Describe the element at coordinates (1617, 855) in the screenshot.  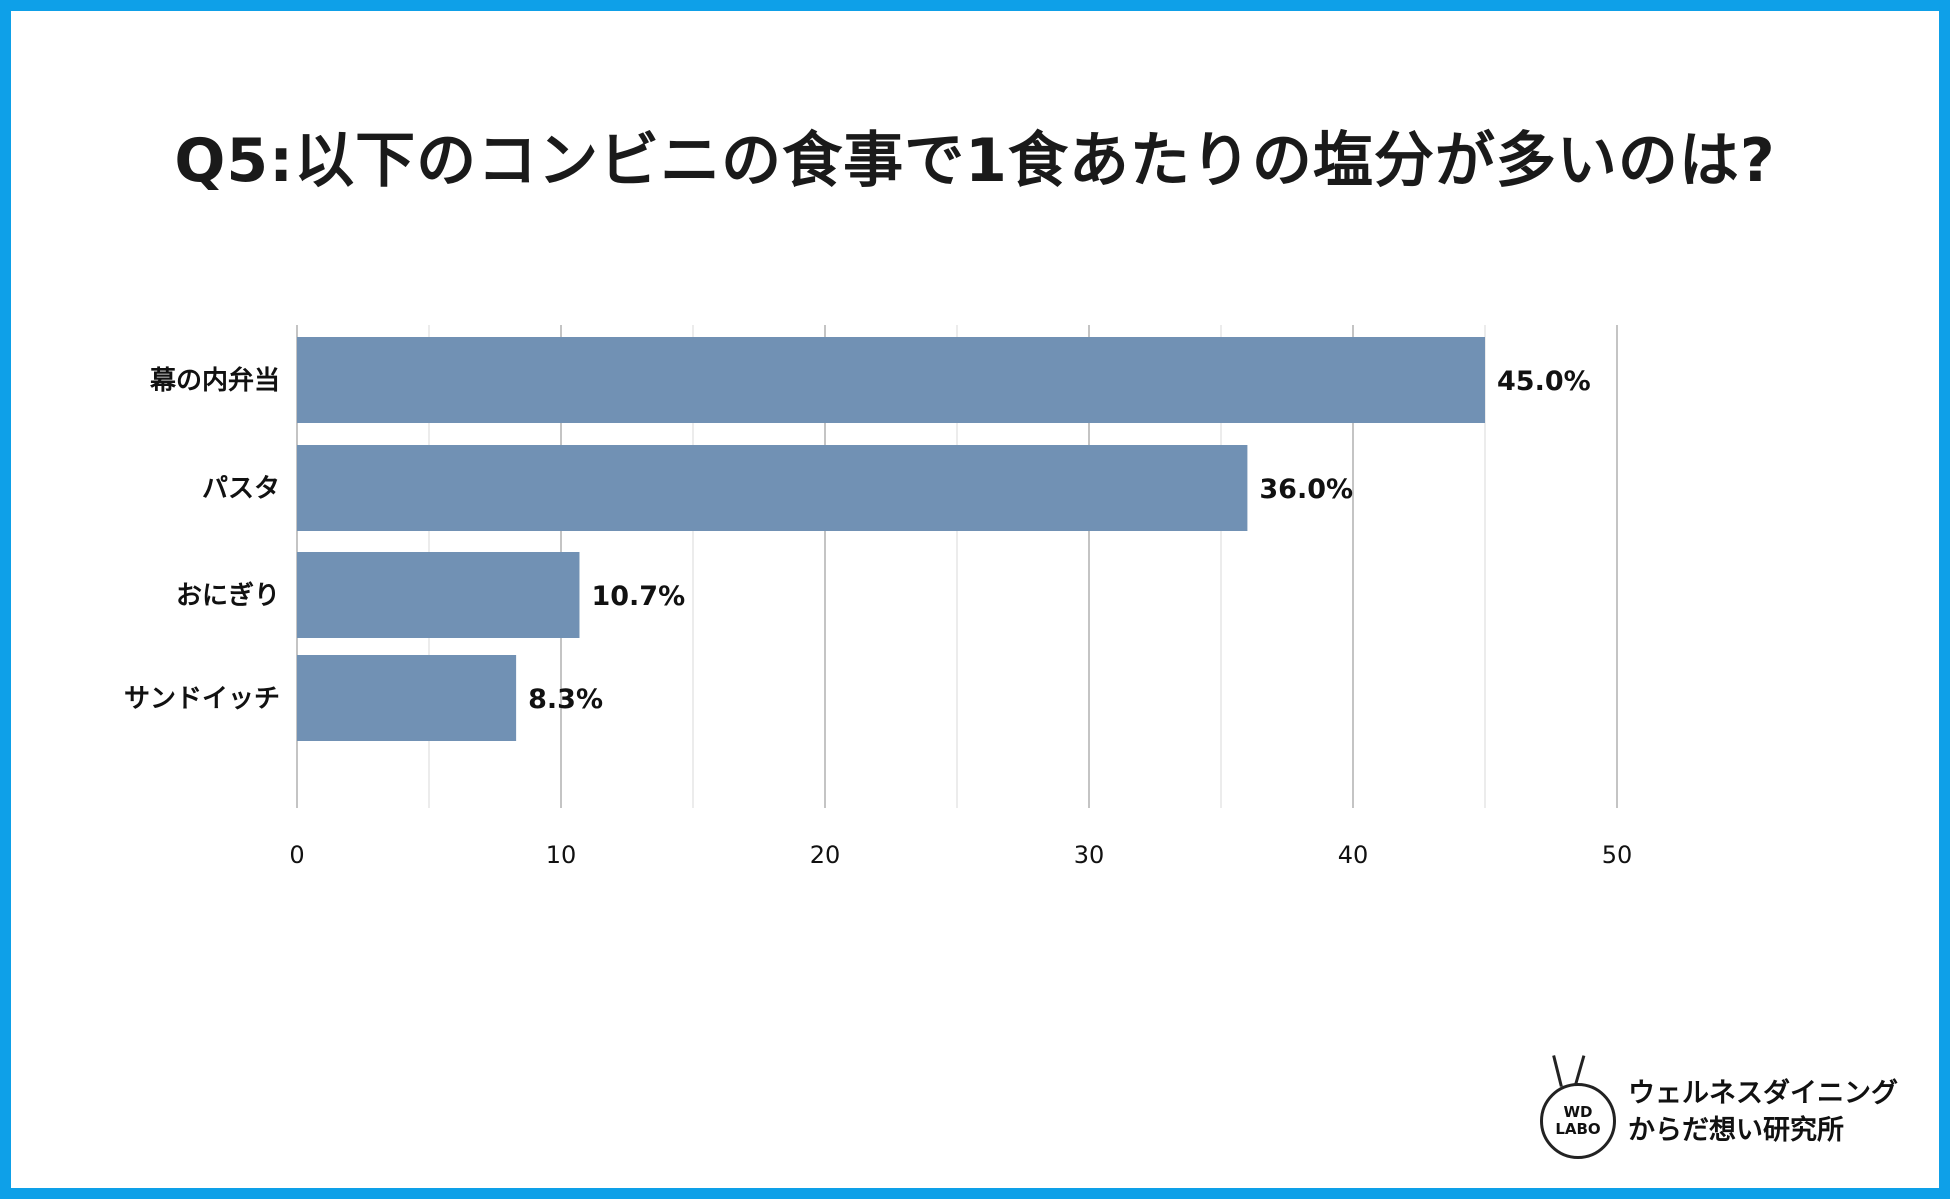
I see `x-tick-label: 50` at that location.